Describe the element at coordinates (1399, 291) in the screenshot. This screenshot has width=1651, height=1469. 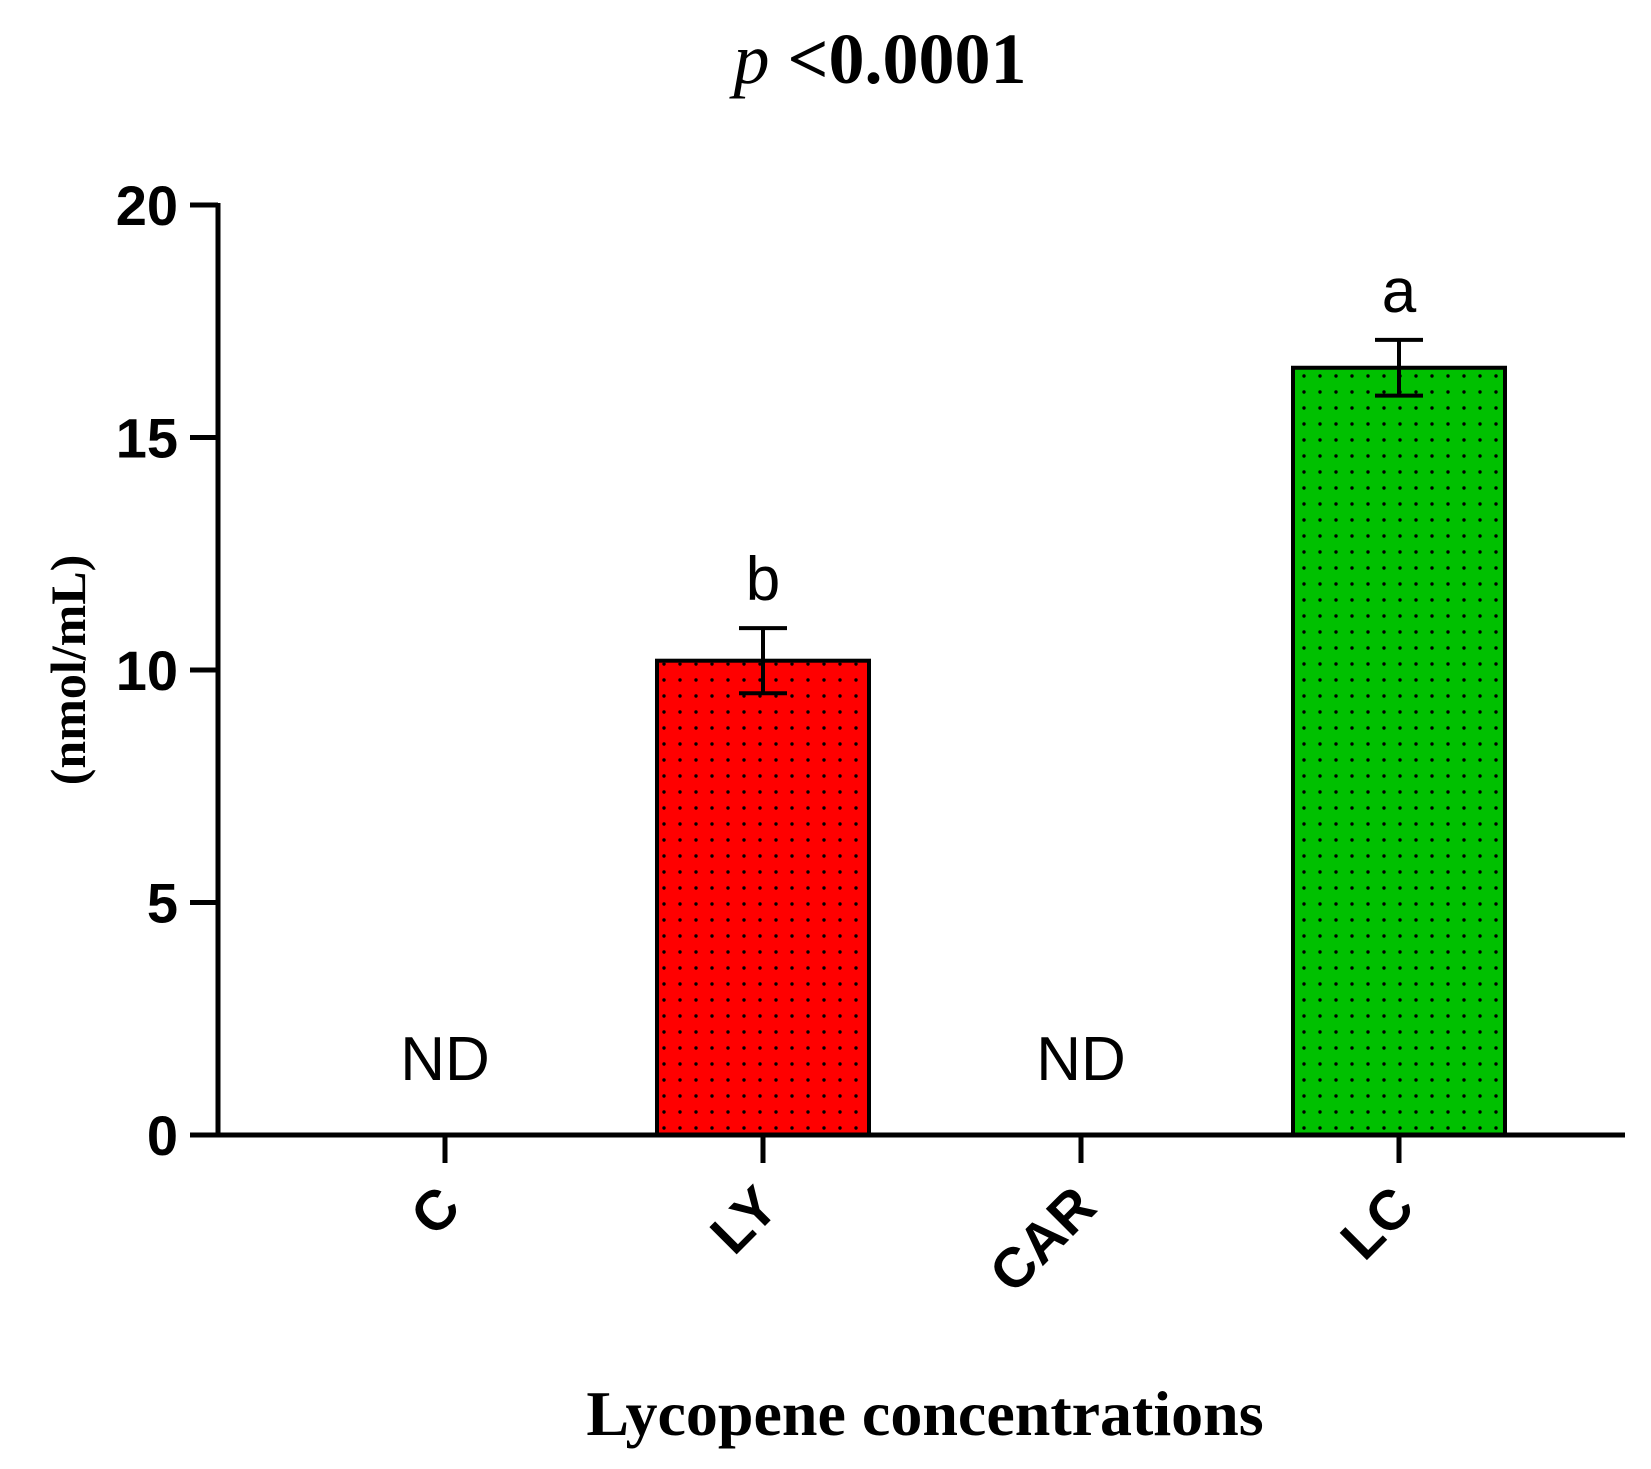
I see `bar-annotation-lc: a` at that location.